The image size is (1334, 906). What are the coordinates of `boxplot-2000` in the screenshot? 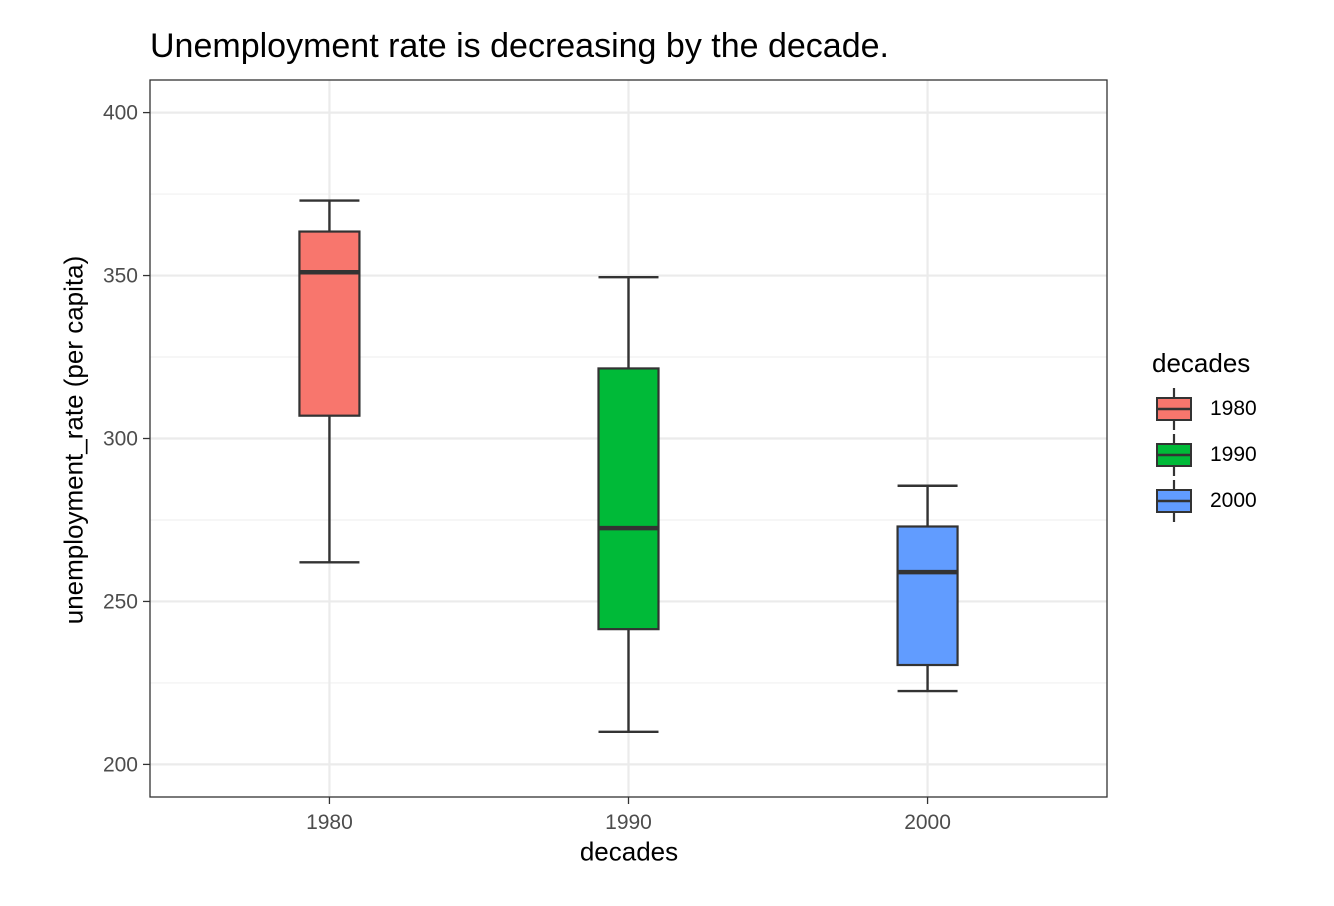 It's located at (927, 588).